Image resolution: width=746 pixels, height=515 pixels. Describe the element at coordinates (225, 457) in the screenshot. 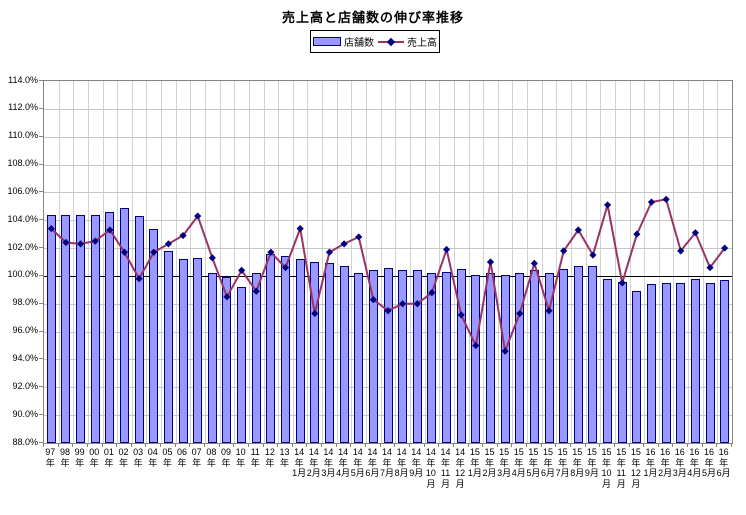

I see `x-tick-label: 09 年` at that location.